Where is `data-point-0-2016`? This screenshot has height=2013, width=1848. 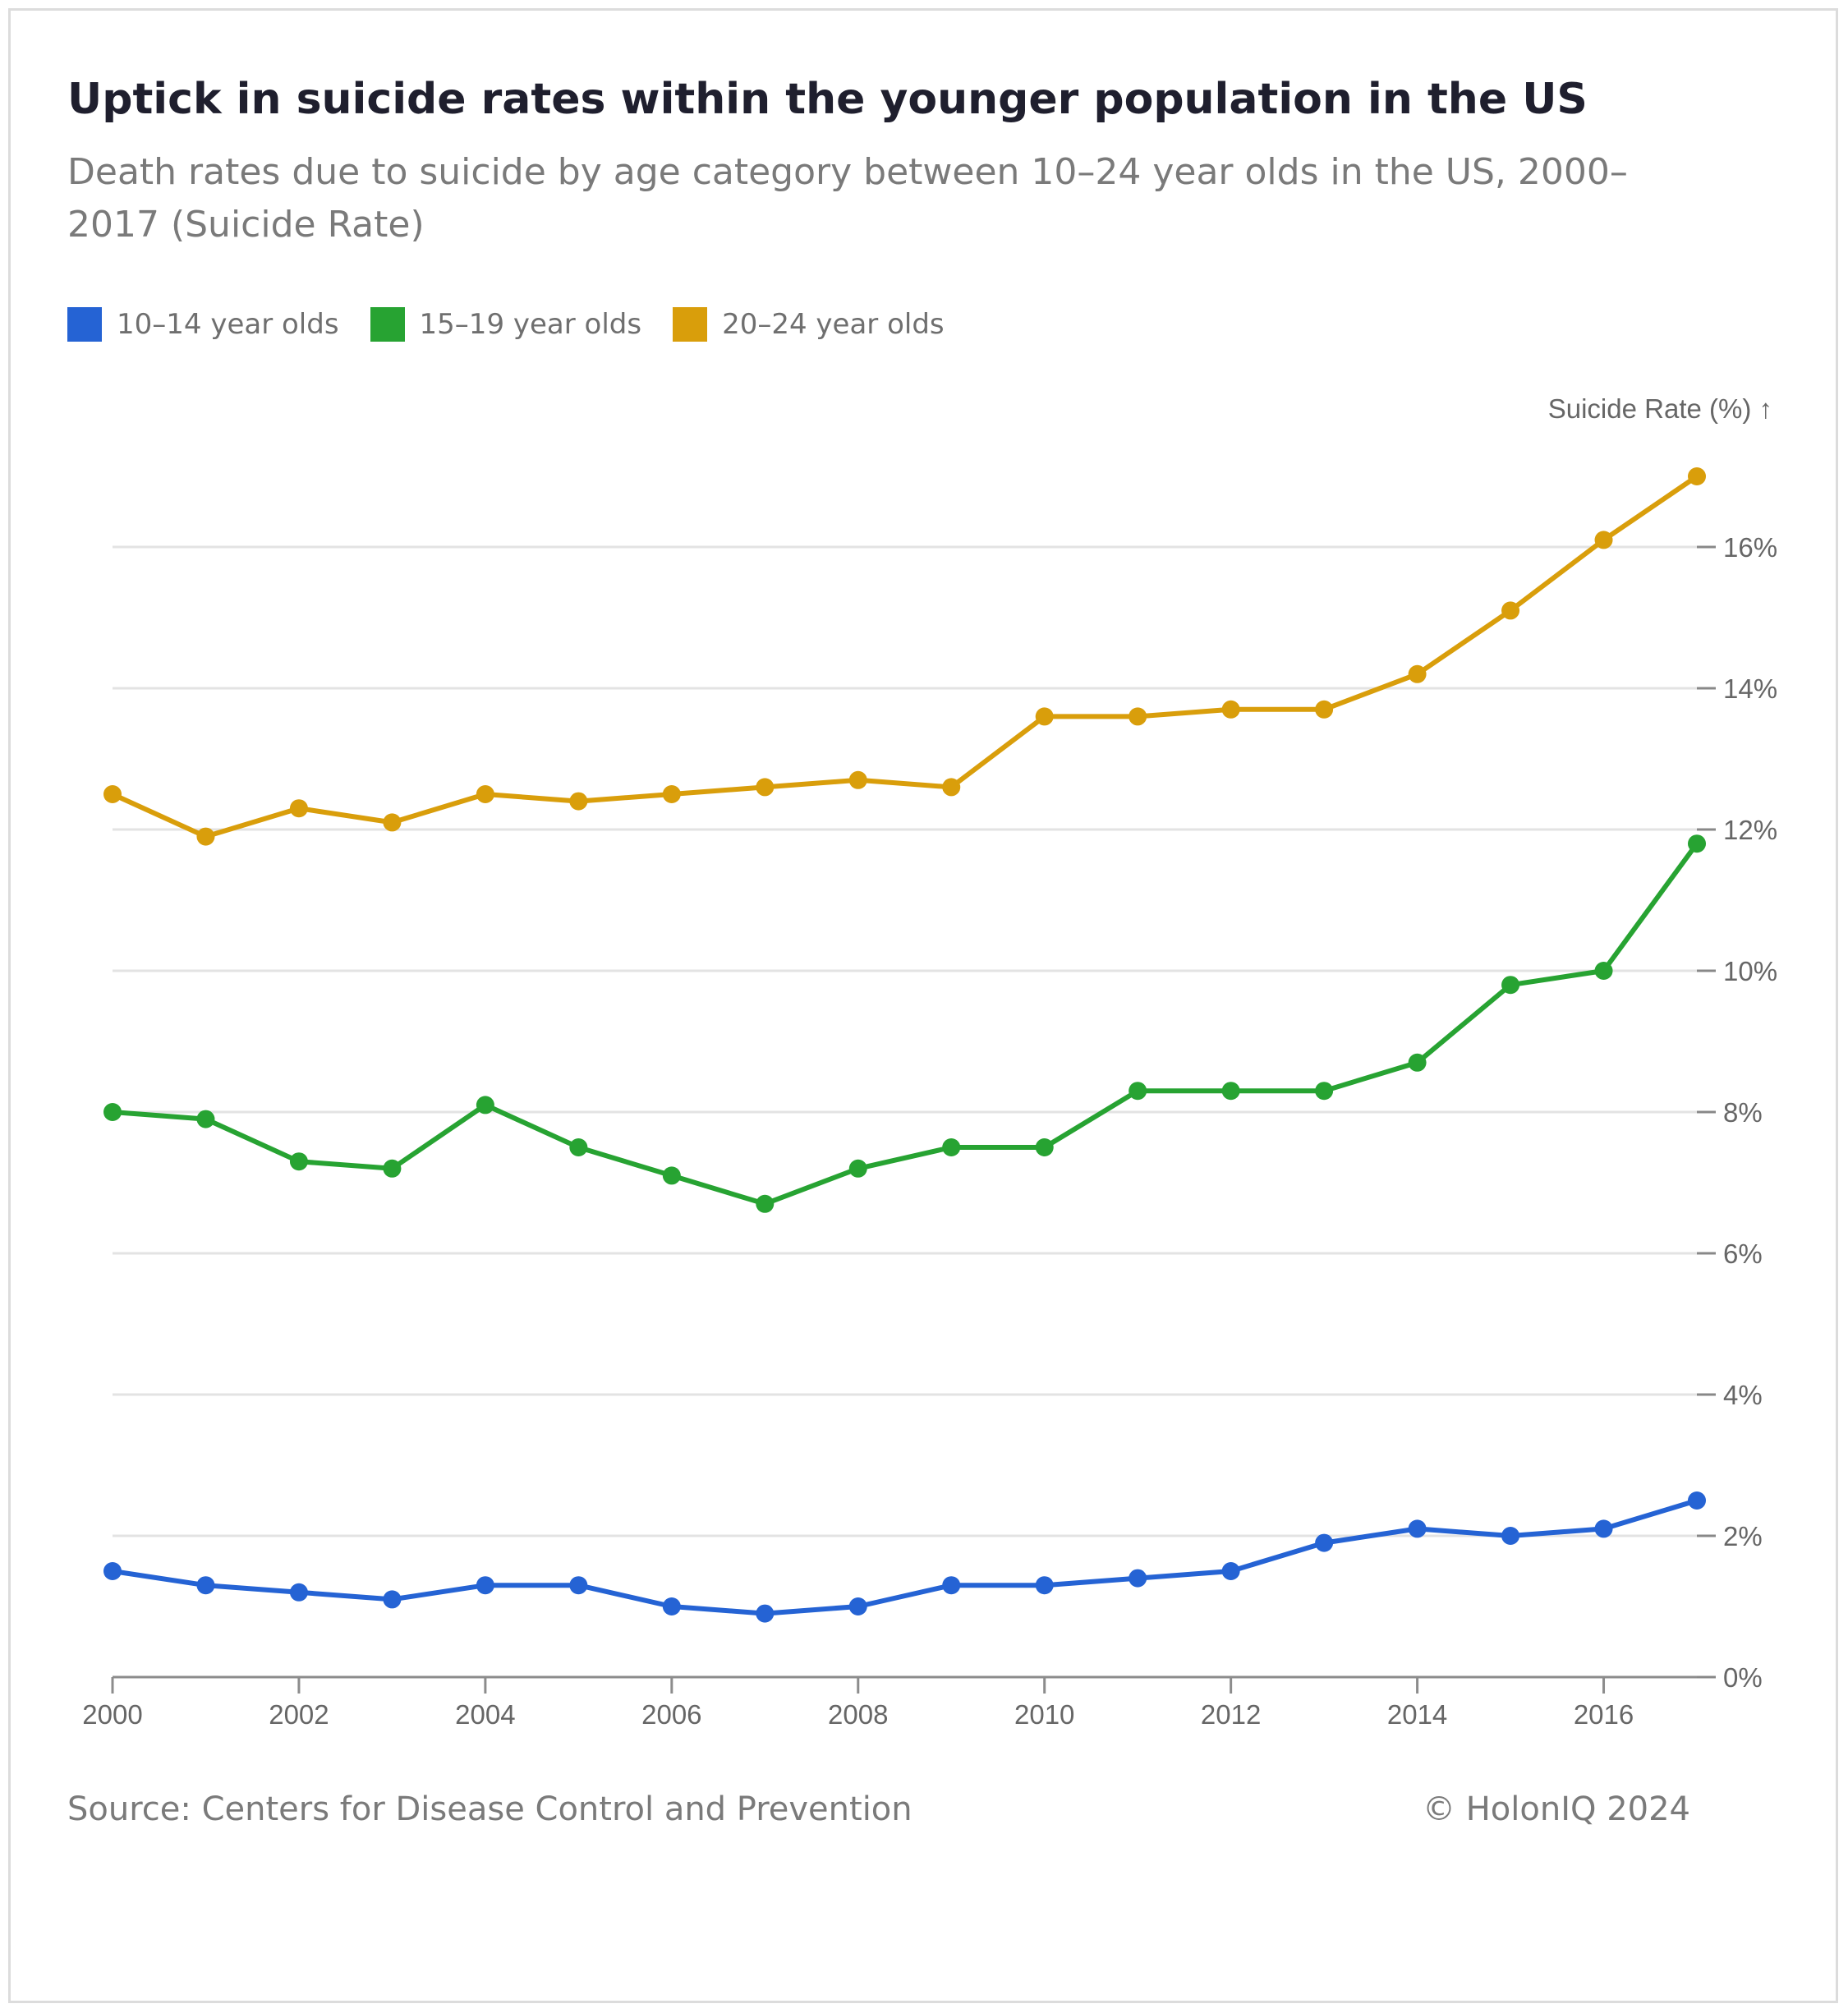
data-point-0-2016 is located at coordinates (1603, 1529).